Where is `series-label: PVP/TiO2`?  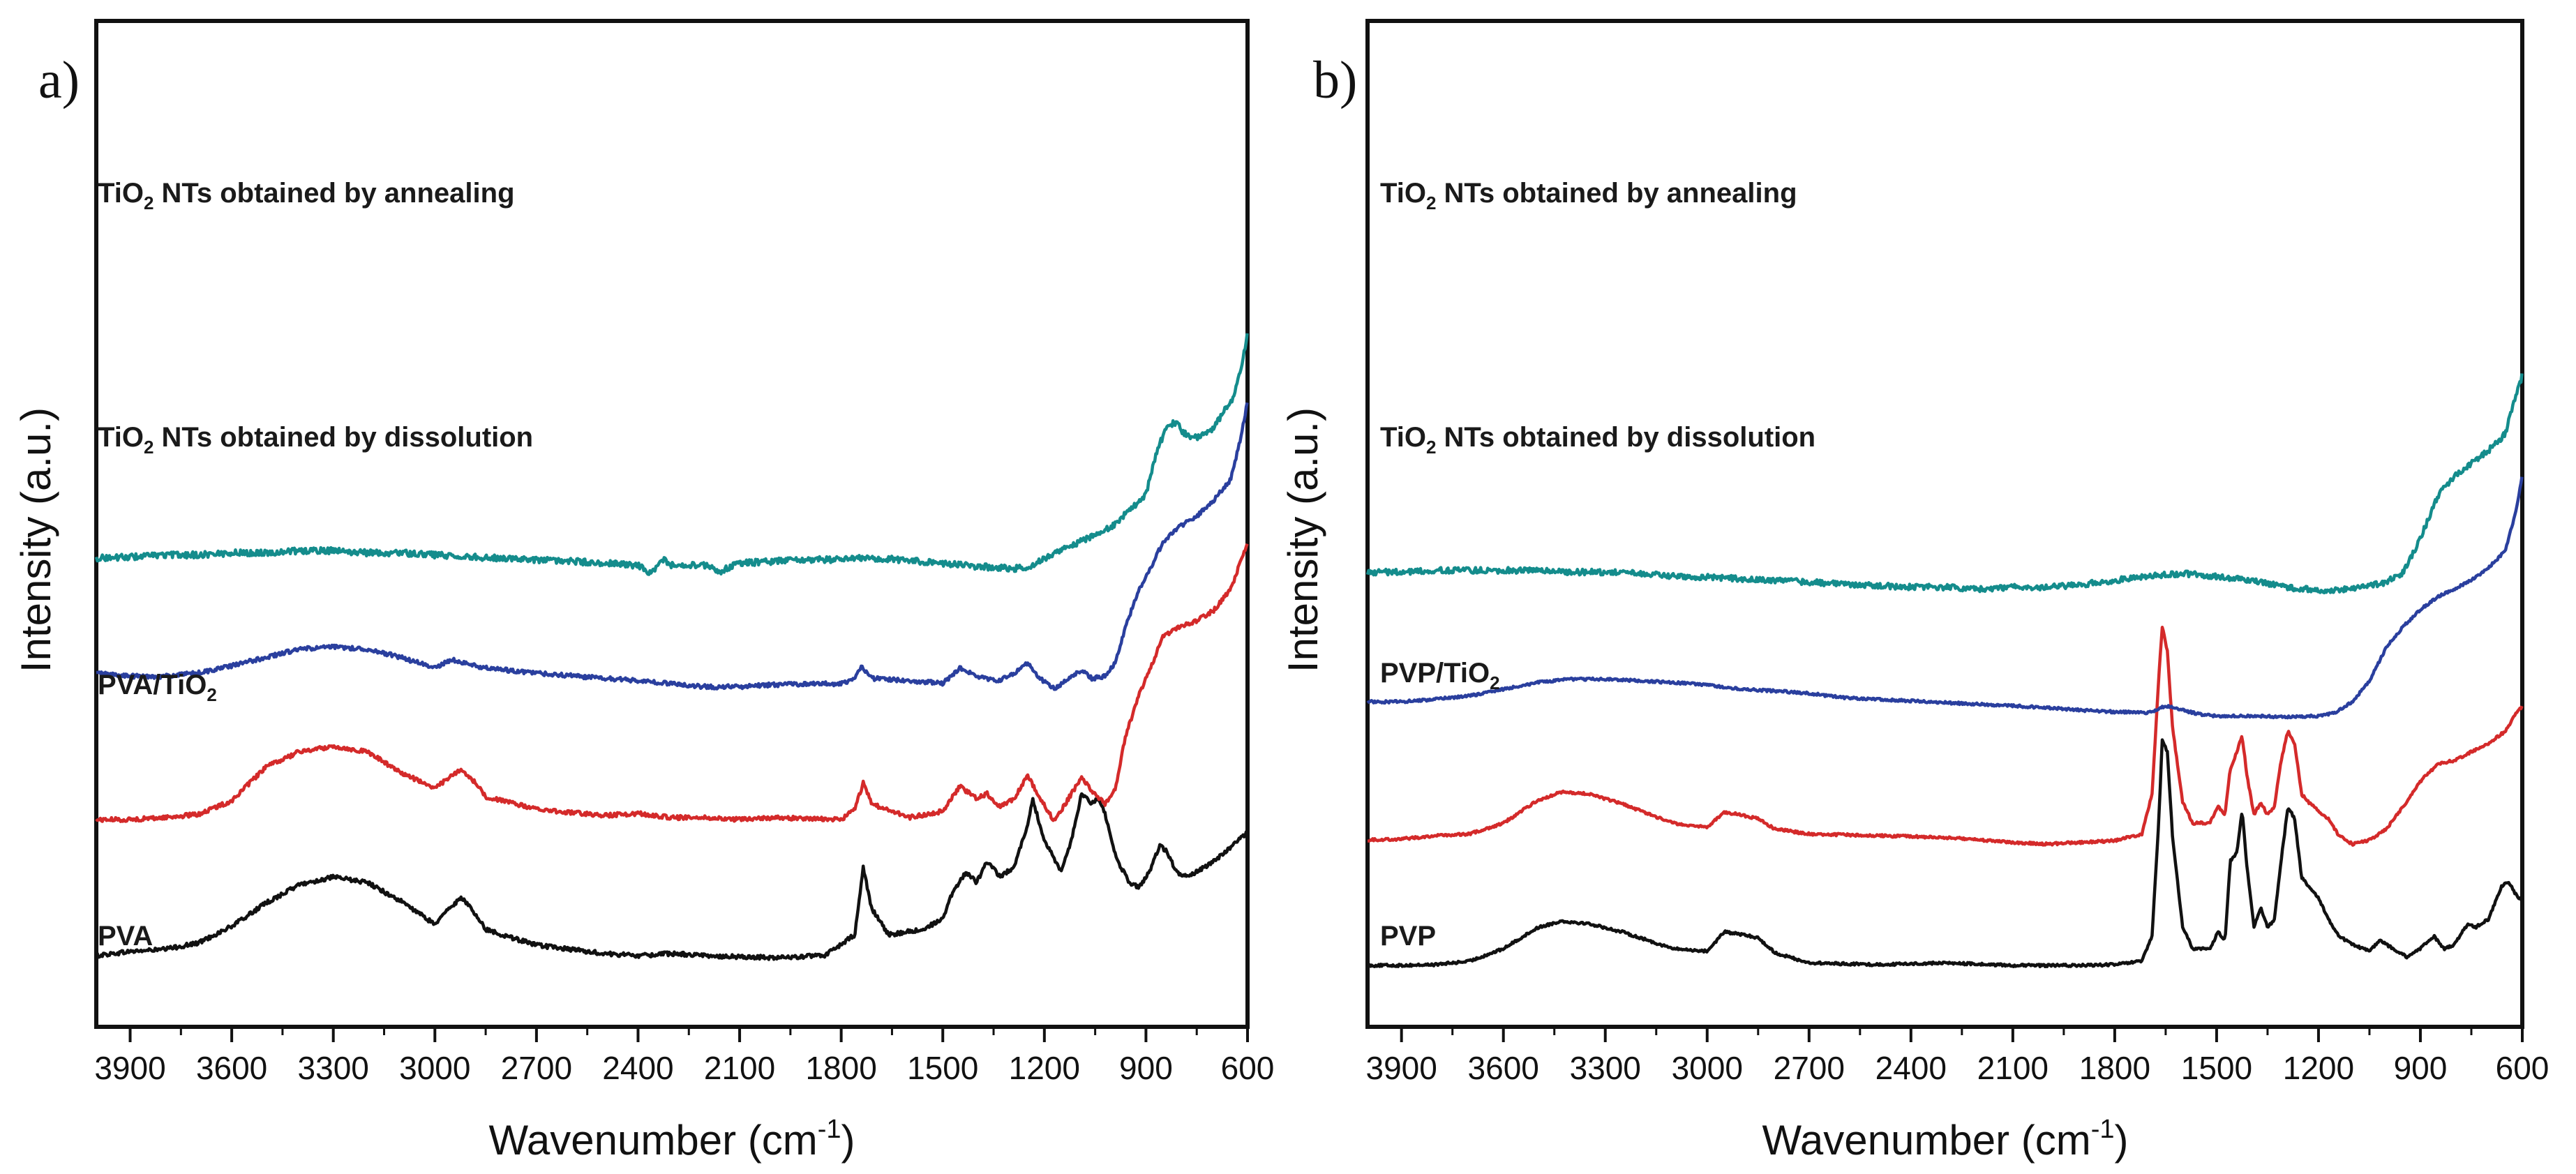
series-label: PVP/TiO2 is located at coordinates (1440, 676).